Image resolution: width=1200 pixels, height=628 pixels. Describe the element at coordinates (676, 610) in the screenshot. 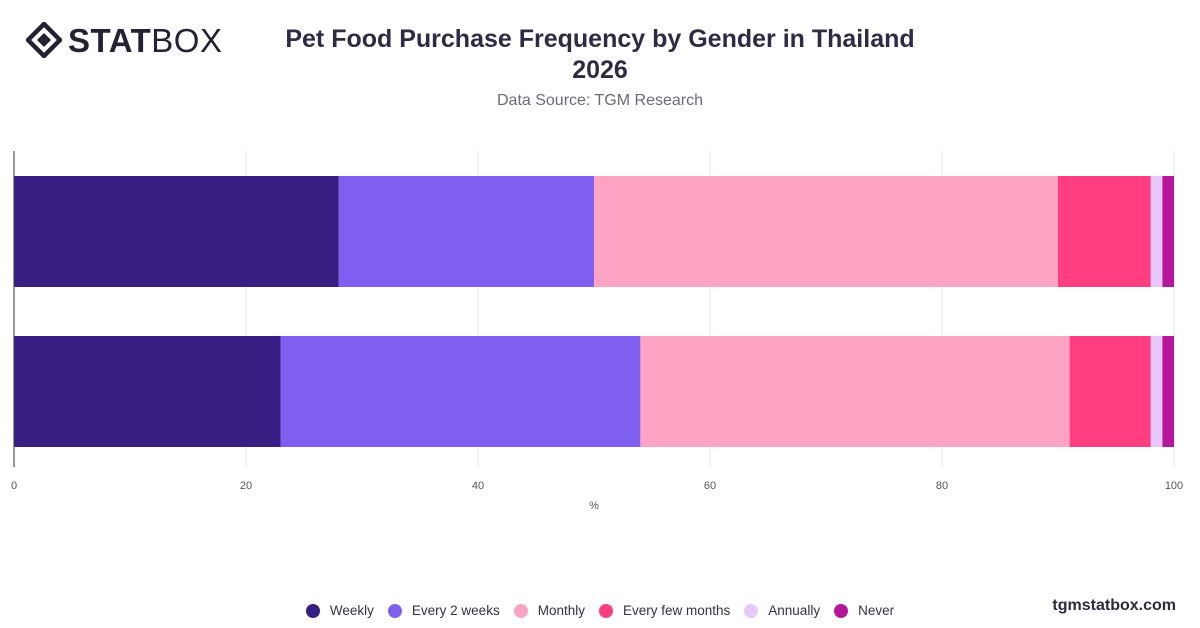

I see `legend-label: Every few months` at that location.